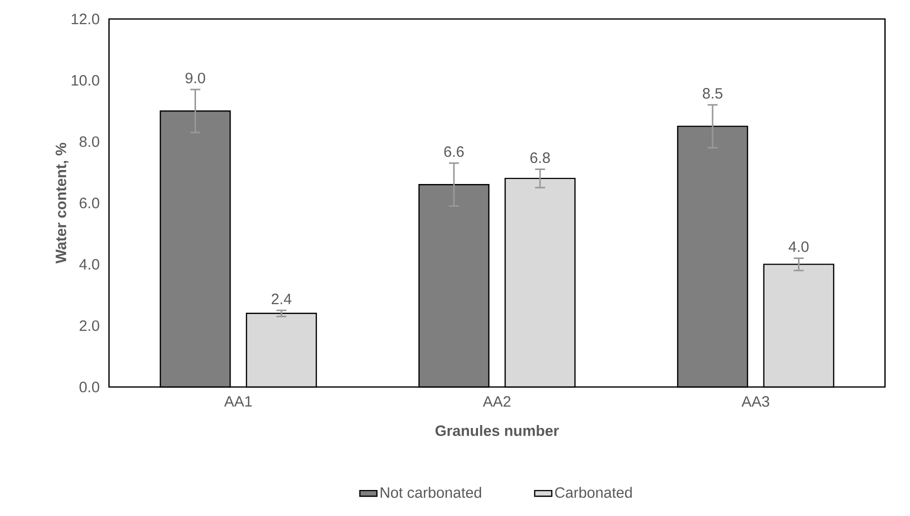 The width and height of the screenshot is (910, 516). I want to click on data-label: 2.4, so click(282, 299).